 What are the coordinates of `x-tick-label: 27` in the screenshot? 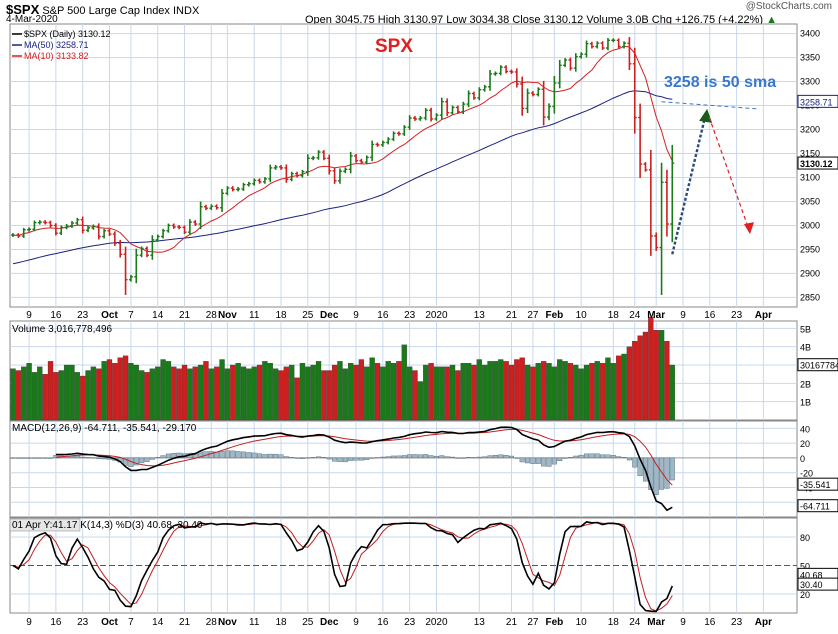 It's located at (533, 622).